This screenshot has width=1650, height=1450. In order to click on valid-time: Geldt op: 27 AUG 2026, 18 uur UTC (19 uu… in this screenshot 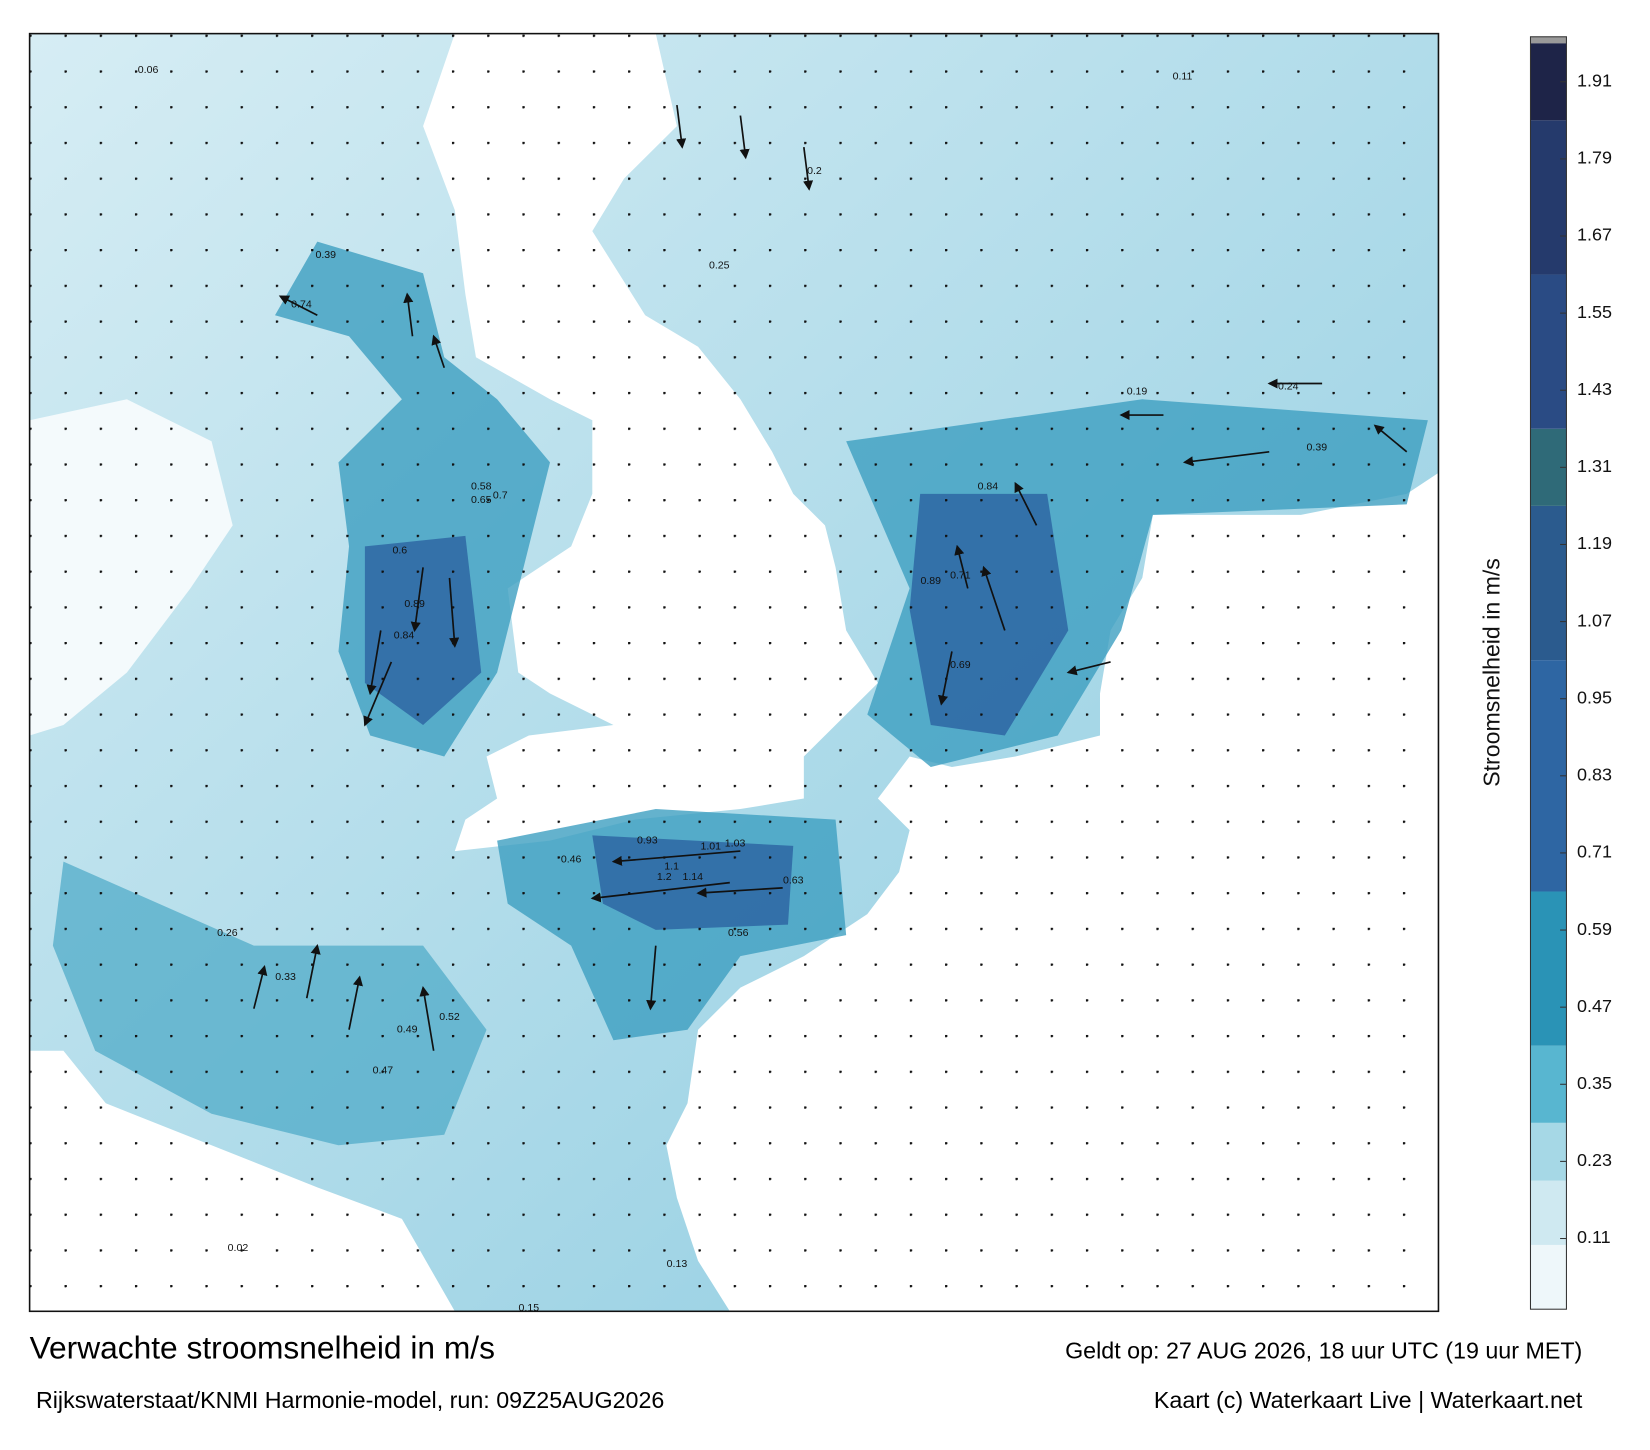, I will do `click(1323, 1350)`.